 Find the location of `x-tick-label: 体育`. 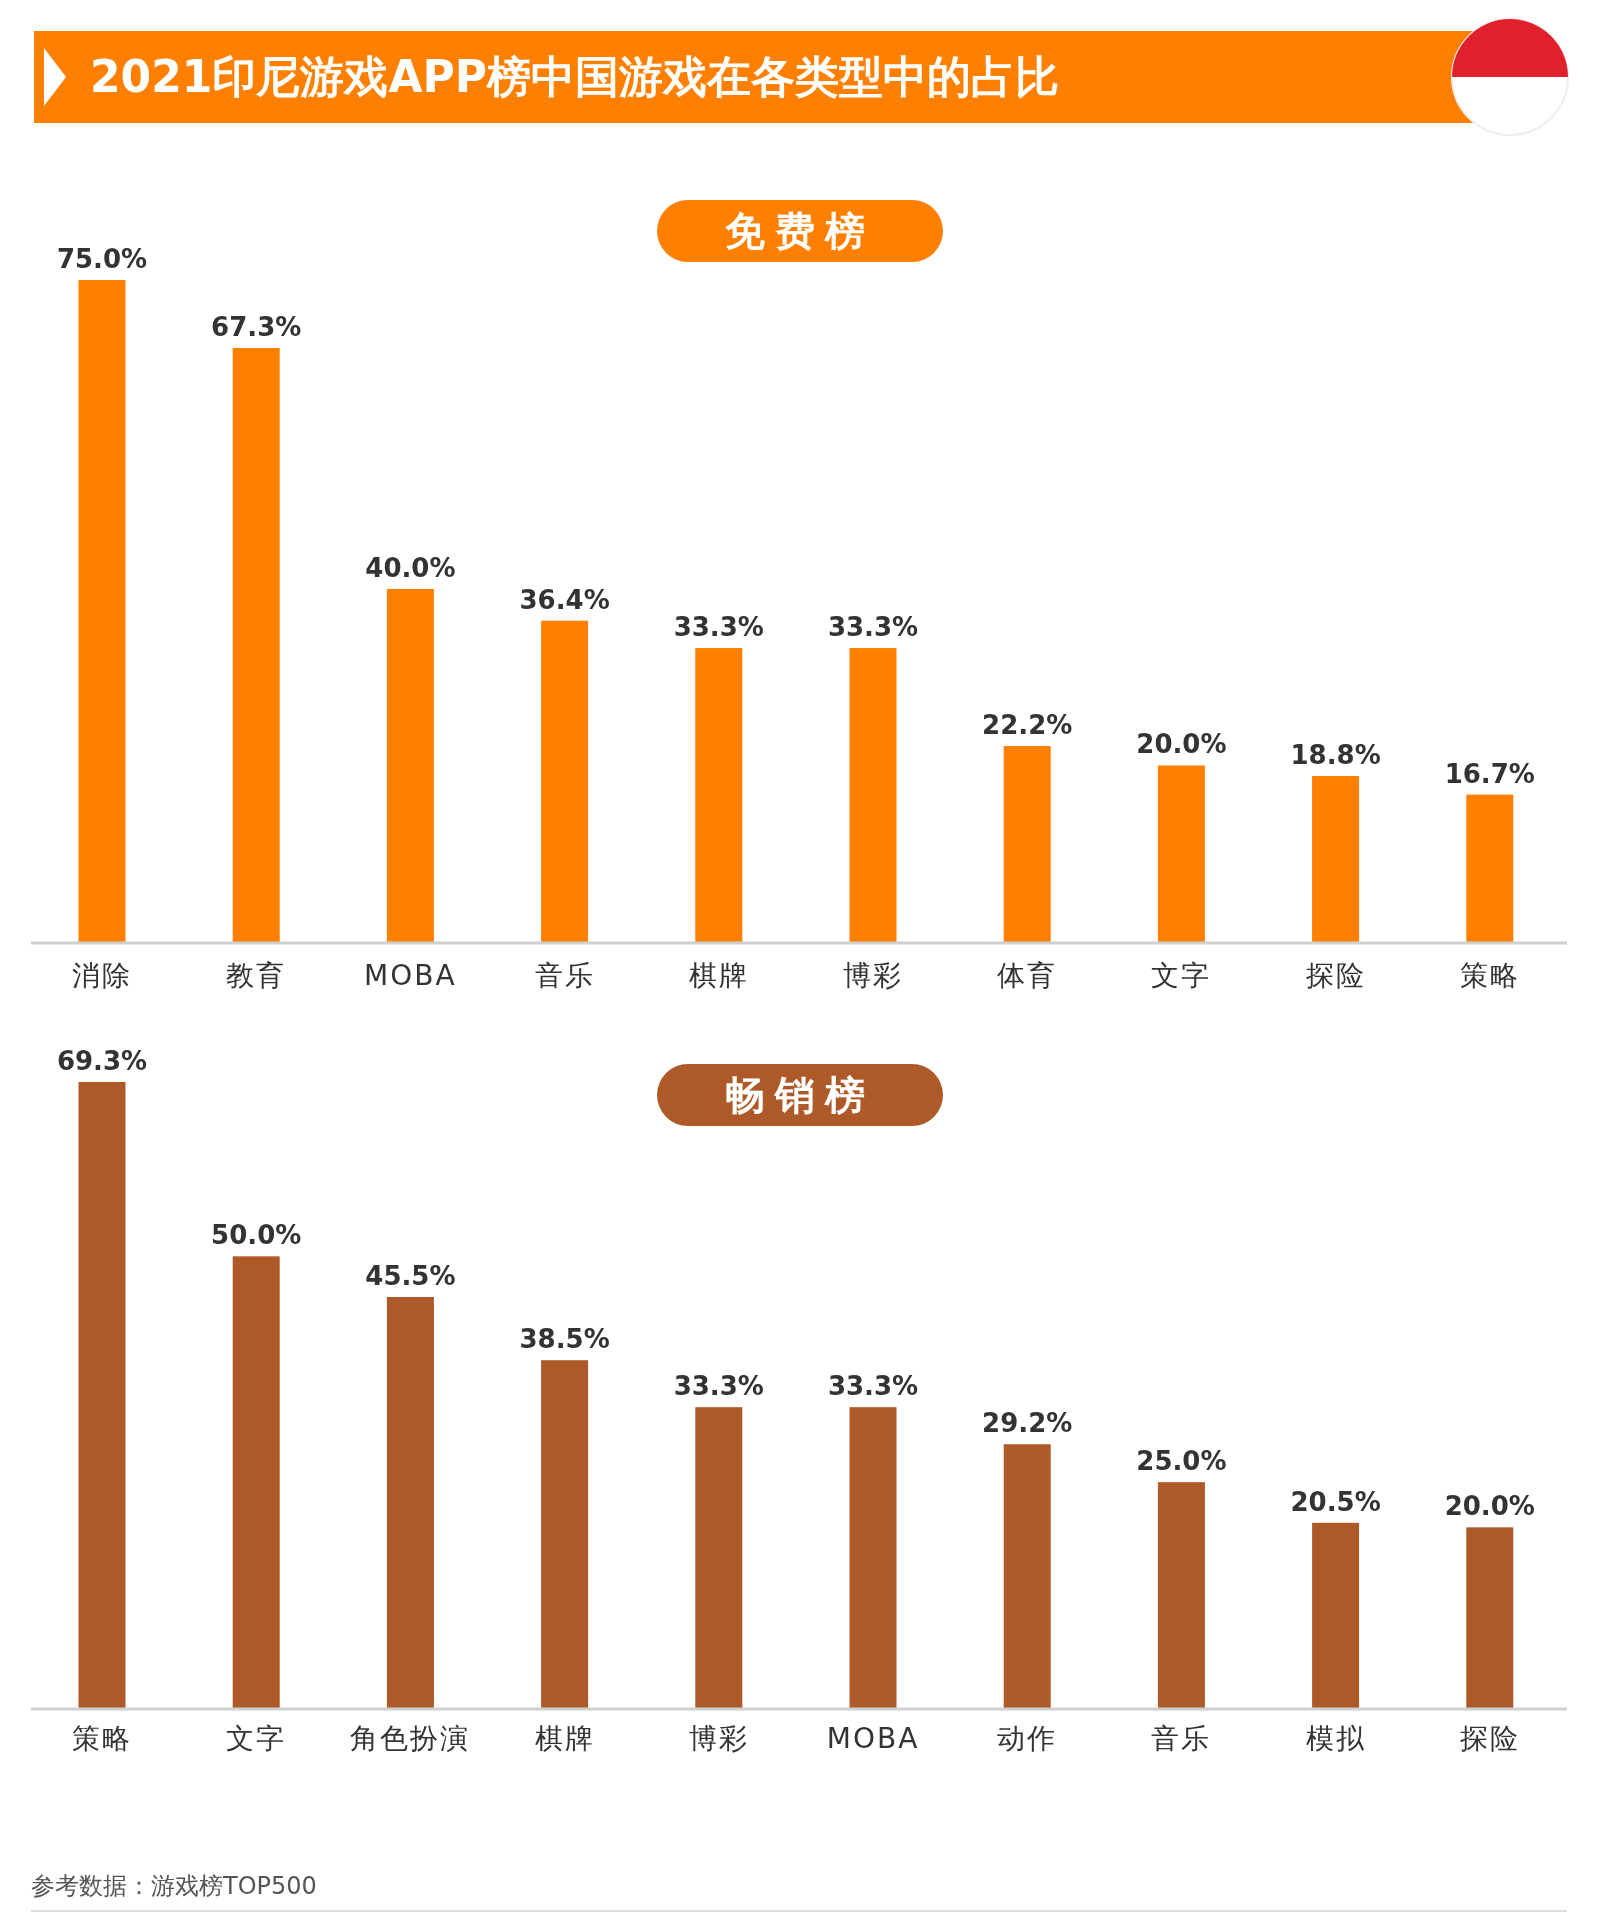

x-tick-label: 体育 is located at coordinates (1027, 975).